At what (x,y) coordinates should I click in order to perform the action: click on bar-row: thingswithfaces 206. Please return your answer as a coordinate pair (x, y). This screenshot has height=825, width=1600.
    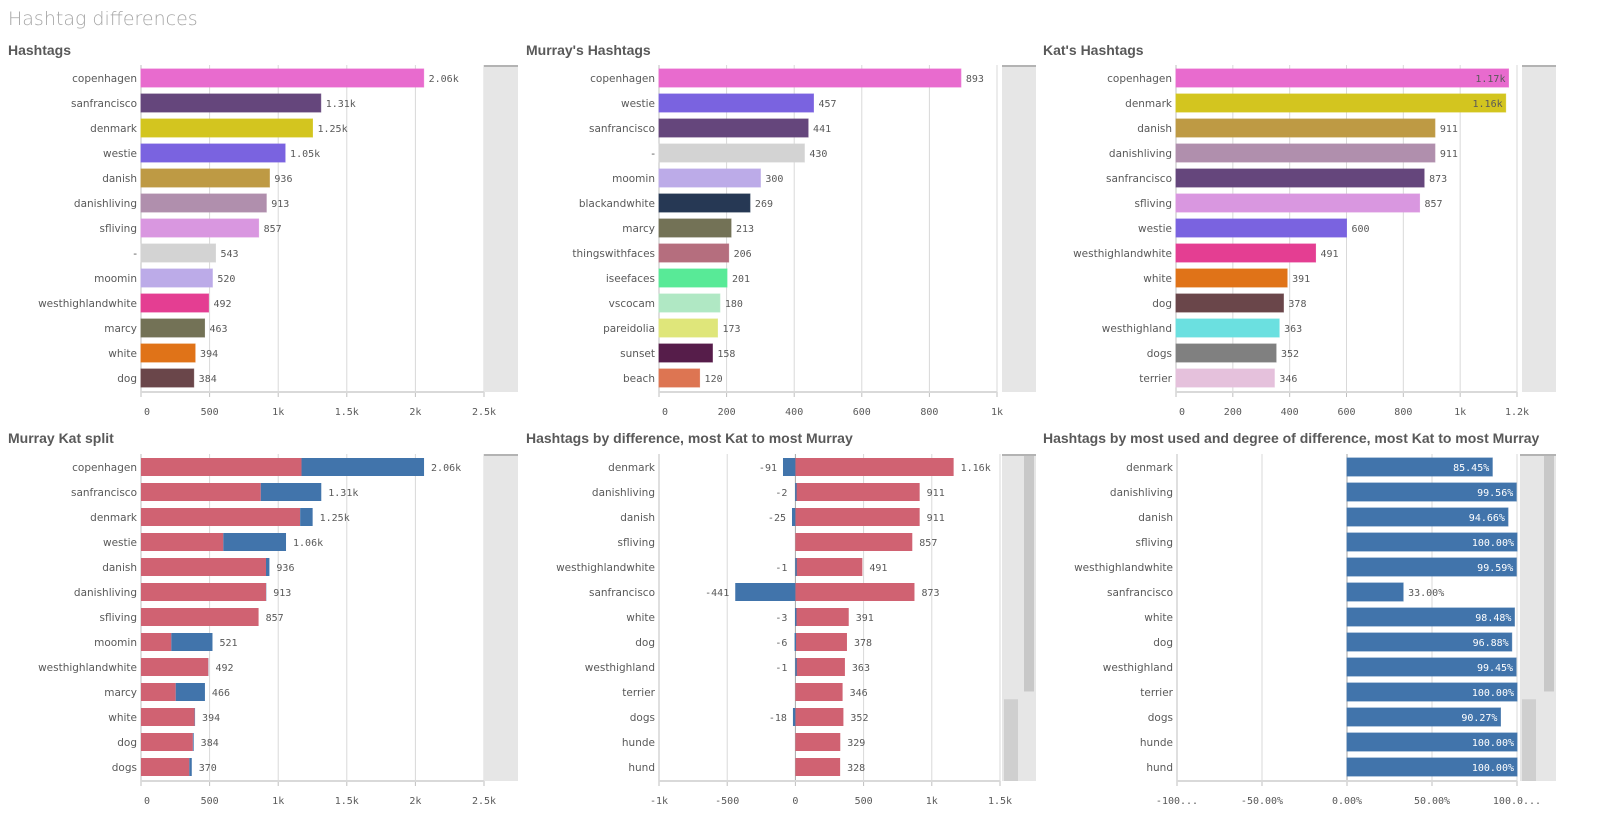
    Looking at the image, I should click on (662, 253).